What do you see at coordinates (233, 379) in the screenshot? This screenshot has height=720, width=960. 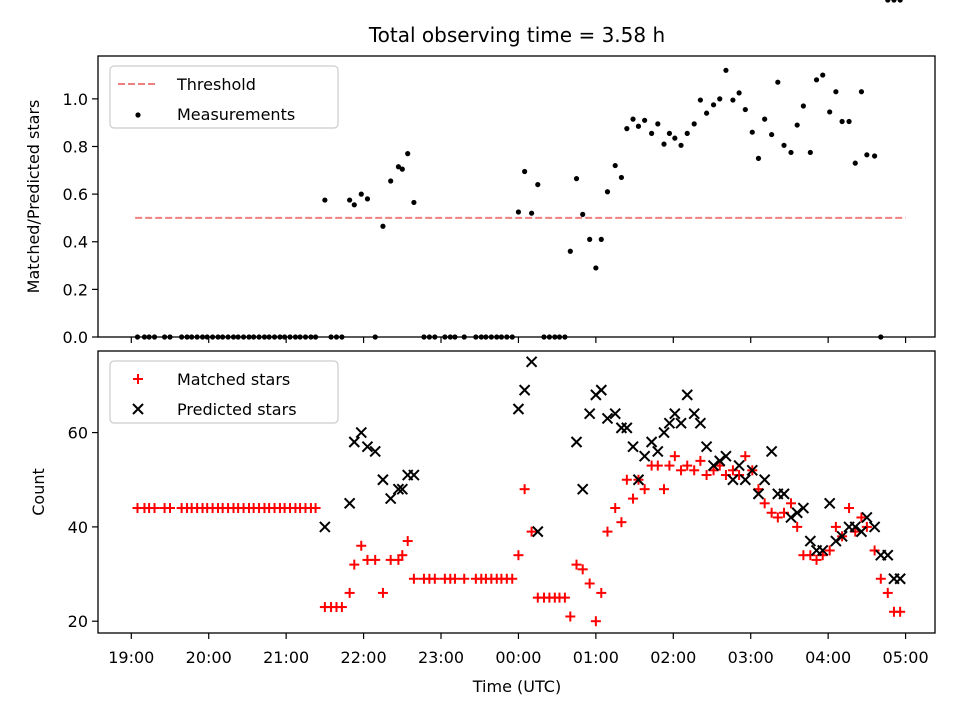 I see `legend-entry-label: Matched stars` at bounding box center [233, 379].